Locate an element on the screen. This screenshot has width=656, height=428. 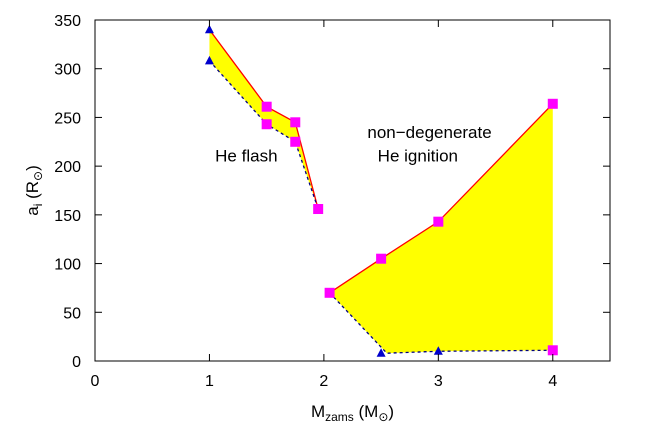
y-tick-label: 250 is located at coordinates (67, 118).